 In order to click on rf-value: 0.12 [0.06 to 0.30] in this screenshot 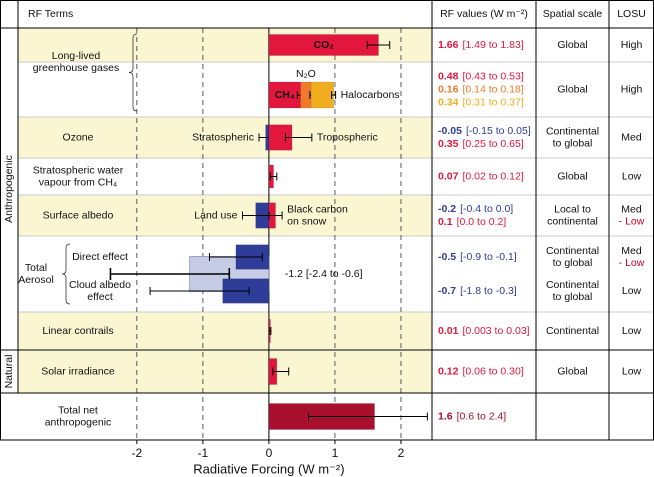, I will do `click(481, 372)`.